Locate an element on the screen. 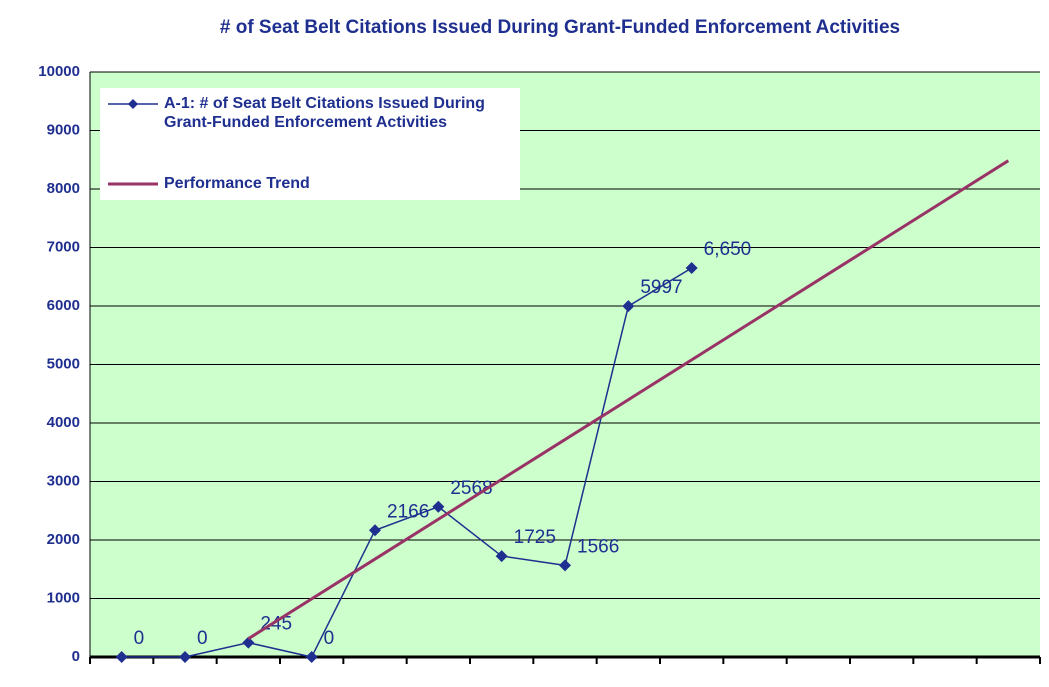 This screenshot has width=1049, height=687. legend-label: Performance Trend is located at coordinates (237, 183).